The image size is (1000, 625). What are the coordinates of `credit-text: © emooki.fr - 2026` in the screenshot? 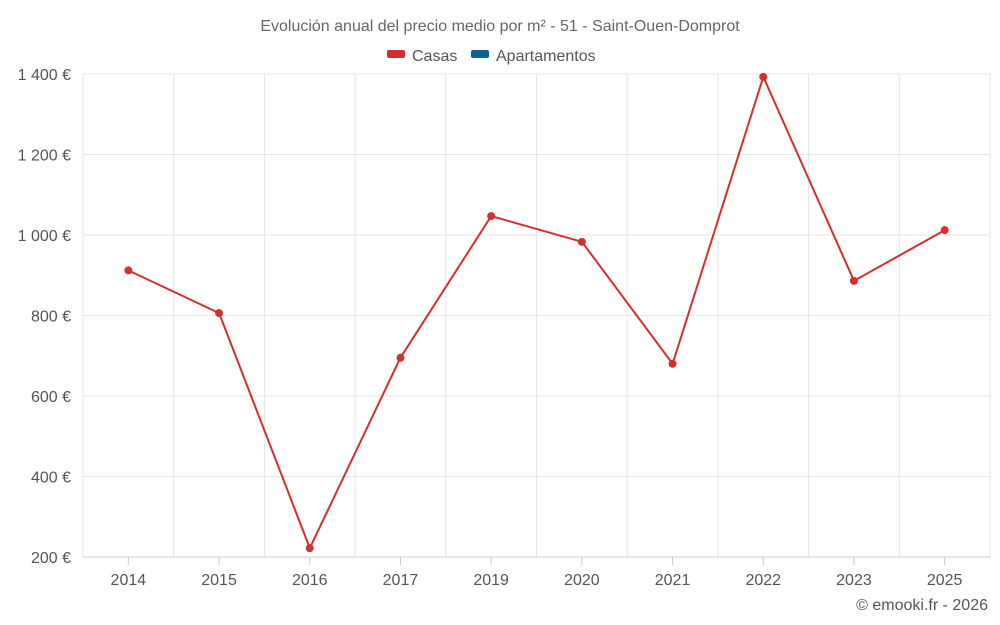 It's located at (922, 605).